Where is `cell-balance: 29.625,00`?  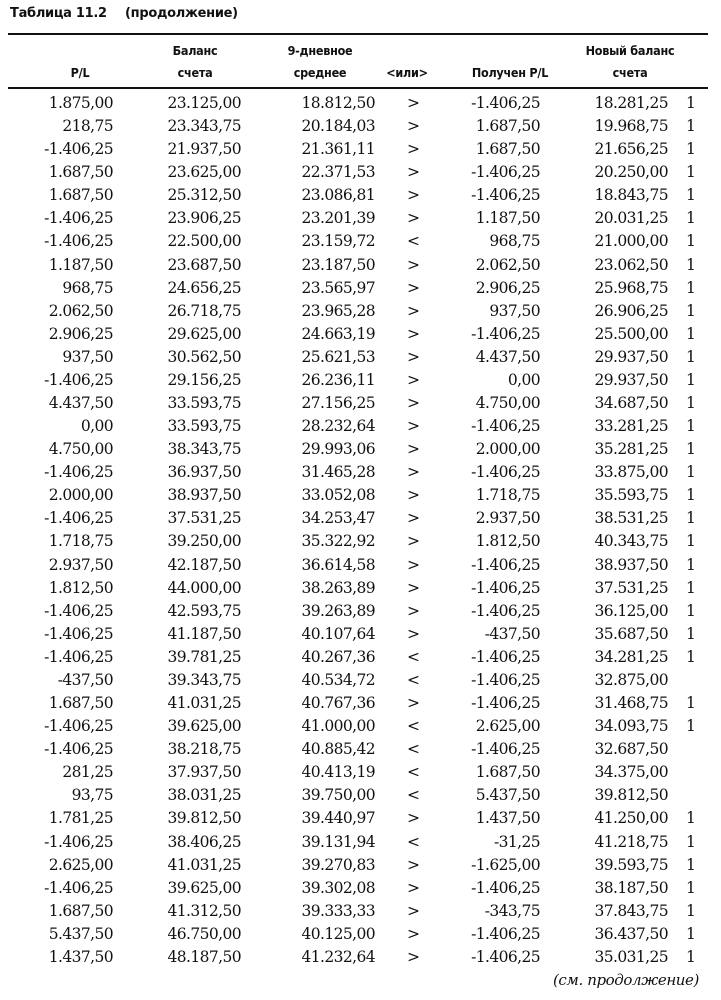
cell-balance: 29.625,00 is located at coordinates (204, 333).